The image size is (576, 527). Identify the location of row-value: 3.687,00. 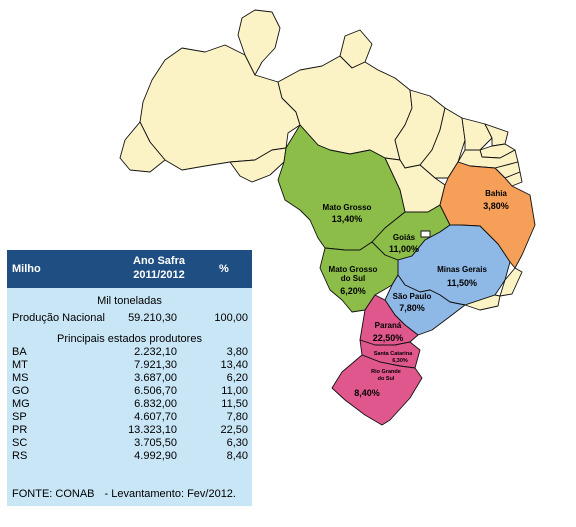
(155, 378).